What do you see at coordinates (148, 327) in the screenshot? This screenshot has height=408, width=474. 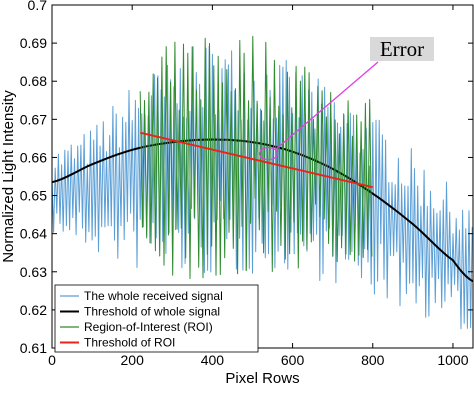 I see `legend-label: Region-of-Interest (ROI)` at bounding box center [148, 327].